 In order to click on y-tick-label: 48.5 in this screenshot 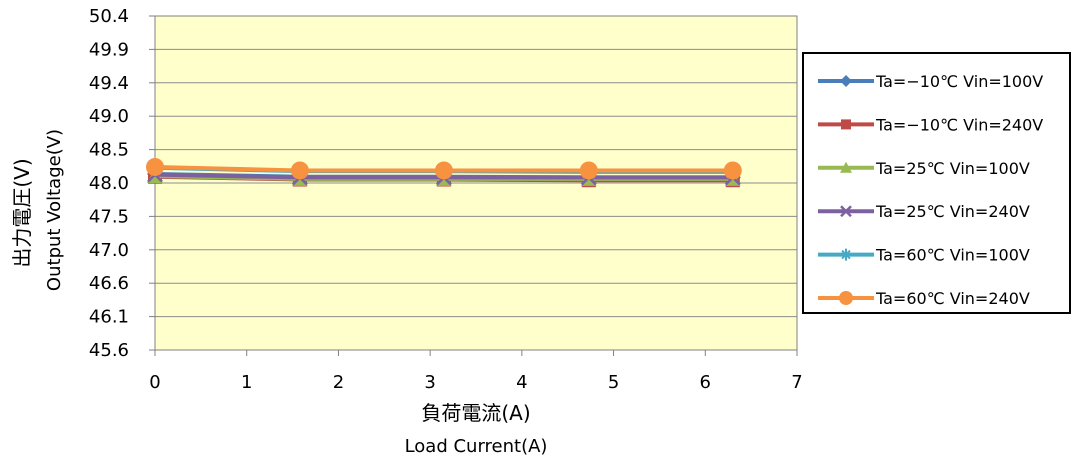, I will do `click(109, 150)`.